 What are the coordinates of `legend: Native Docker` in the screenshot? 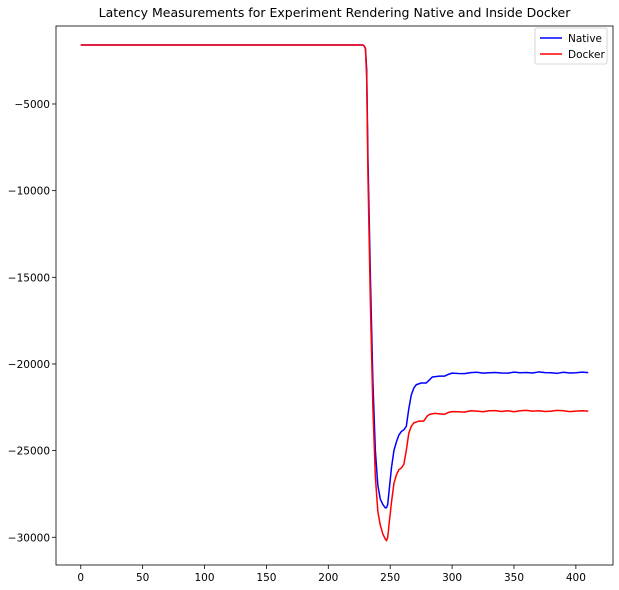 It's located at (571, 46).